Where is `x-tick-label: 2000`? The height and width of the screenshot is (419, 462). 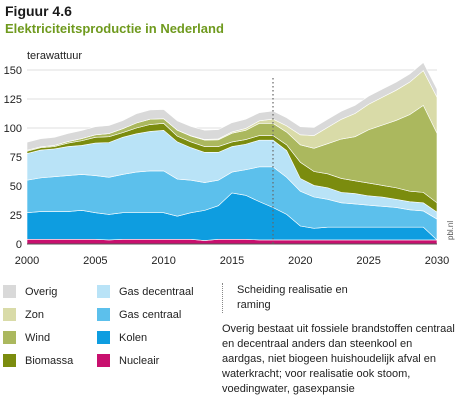
x-tick-label: 2000 is located at coordinates (27, 261).